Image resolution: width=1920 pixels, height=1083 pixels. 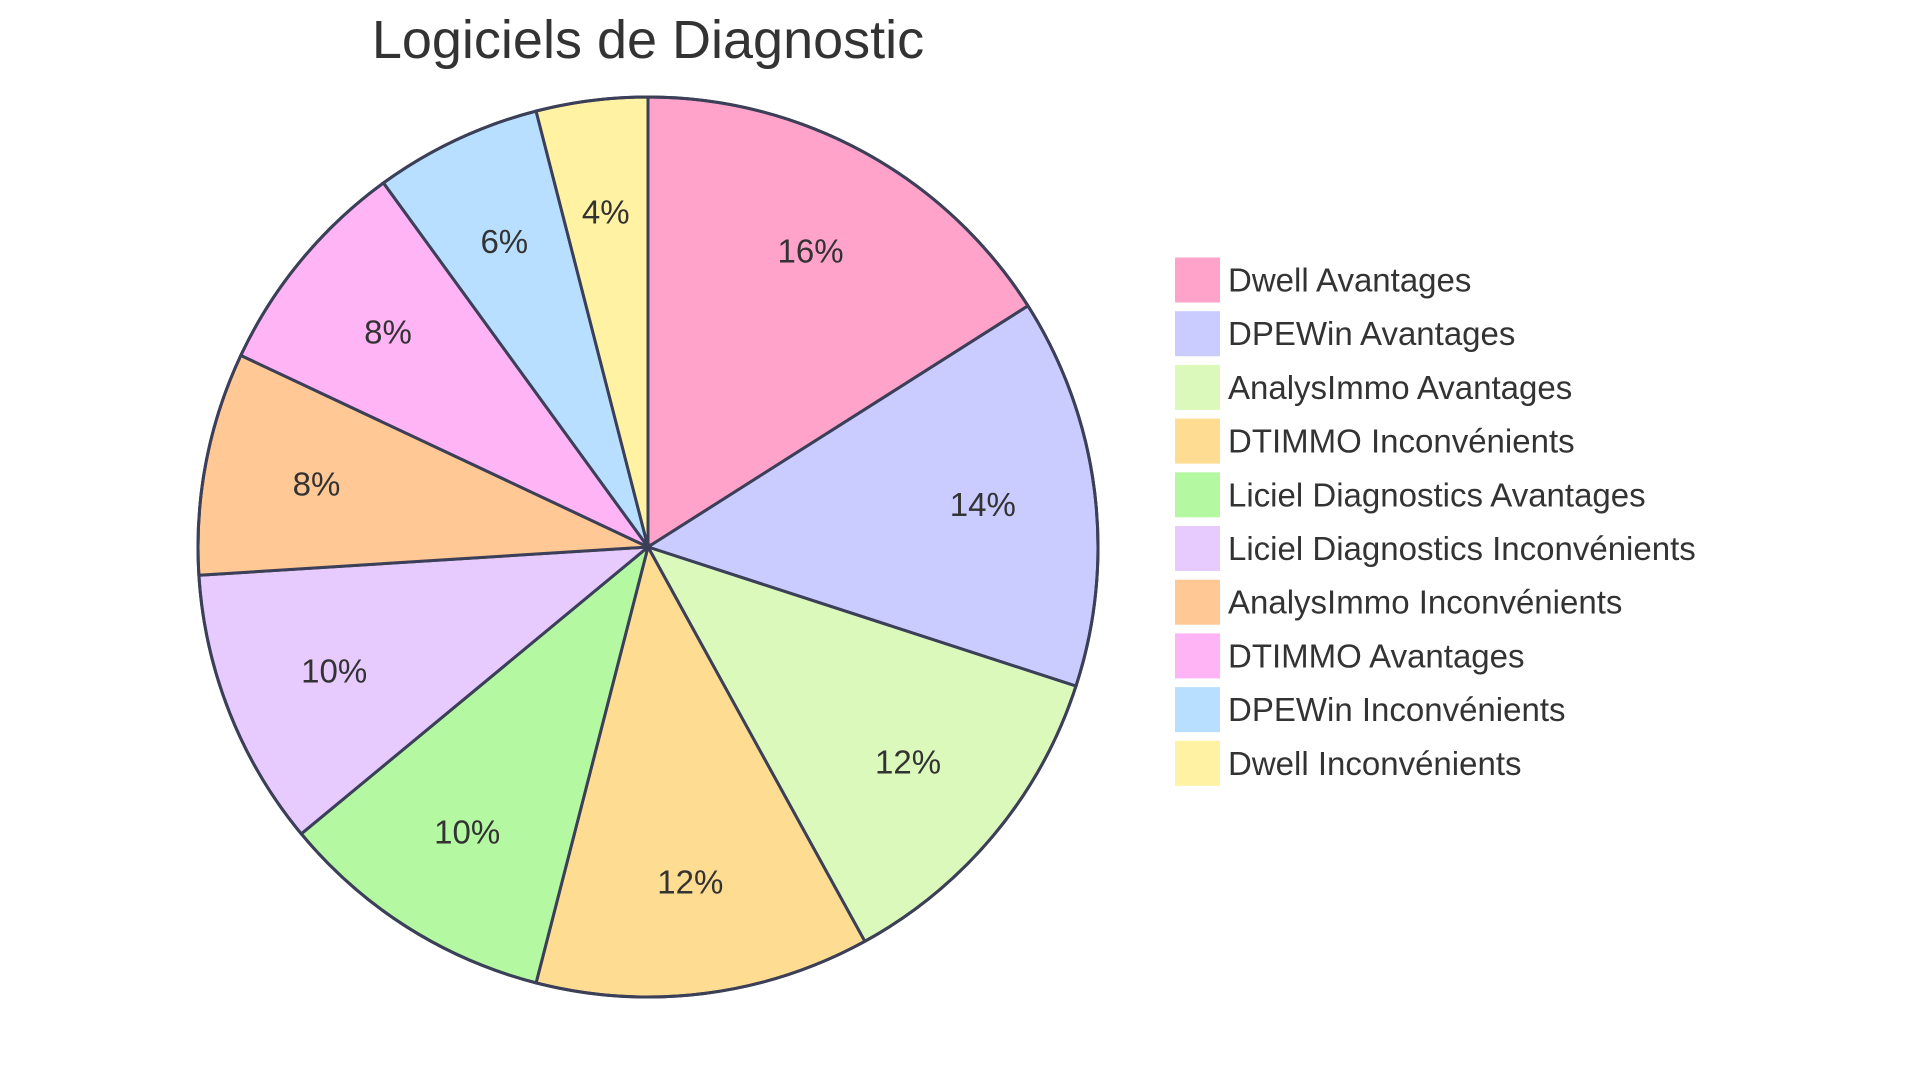 What do you see at coordinates (983, 504) in the screenshot?
I see `slice-label-dpewin-avantages: 14%` at bounding box center [983, 504].